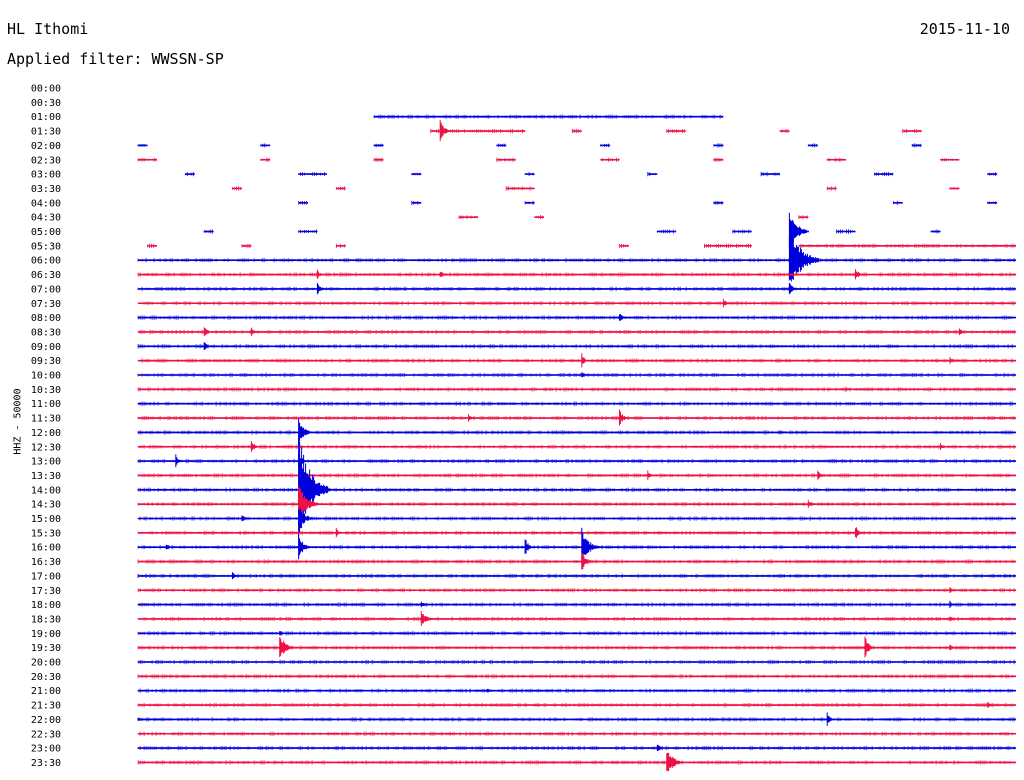 The width and height of the screenshot is (1024, 780). I want to click on trace-row-2030, so click(576, 676).